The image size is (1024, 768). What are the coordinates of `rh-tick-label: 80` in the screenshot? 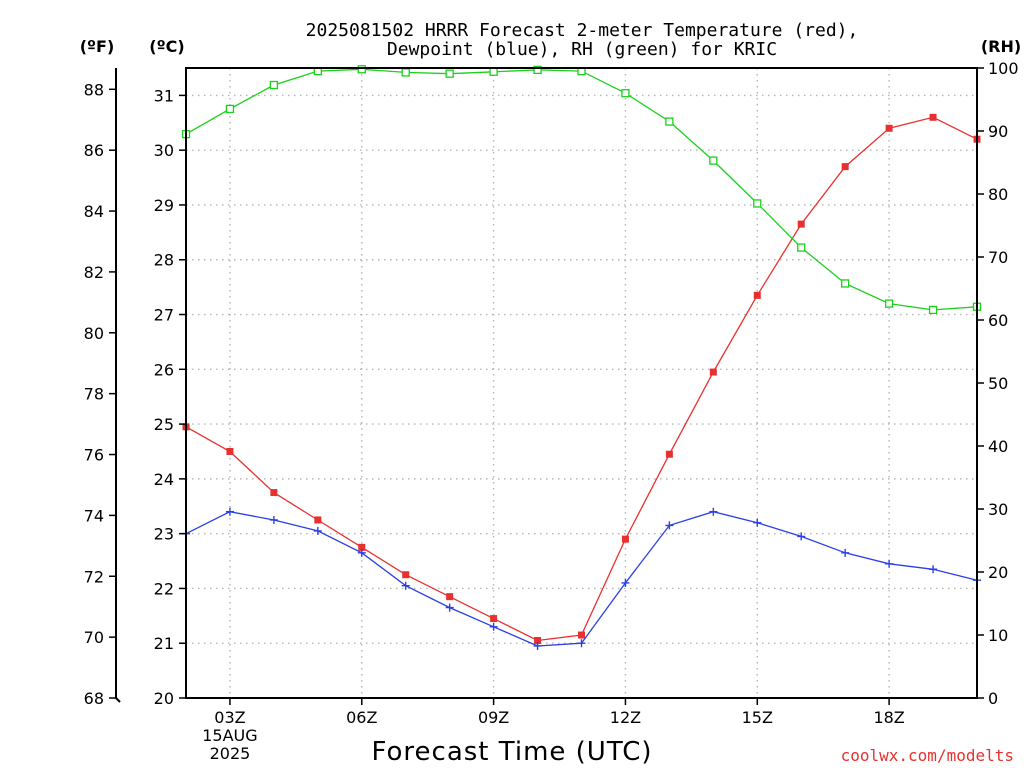 It's located at (998, 194).